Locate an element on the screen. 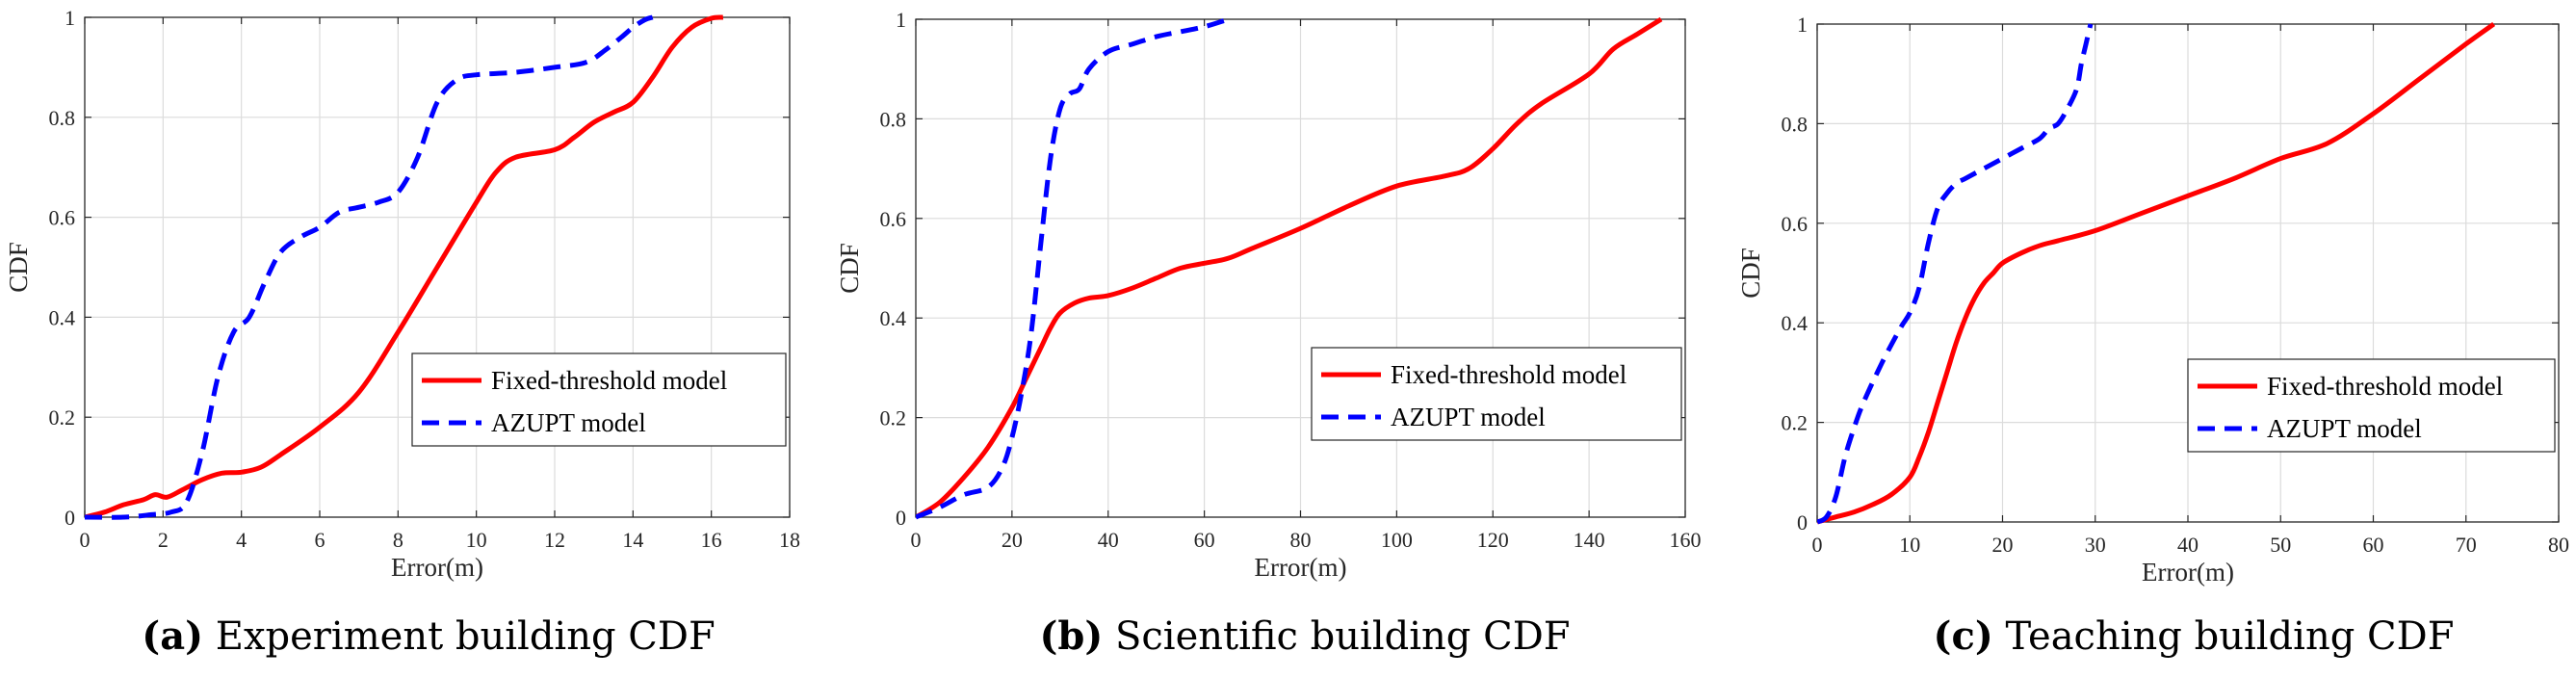 This screenshot has width=2576, height=678. x-tick-label: 160 is located at coordinates (1686, 540).